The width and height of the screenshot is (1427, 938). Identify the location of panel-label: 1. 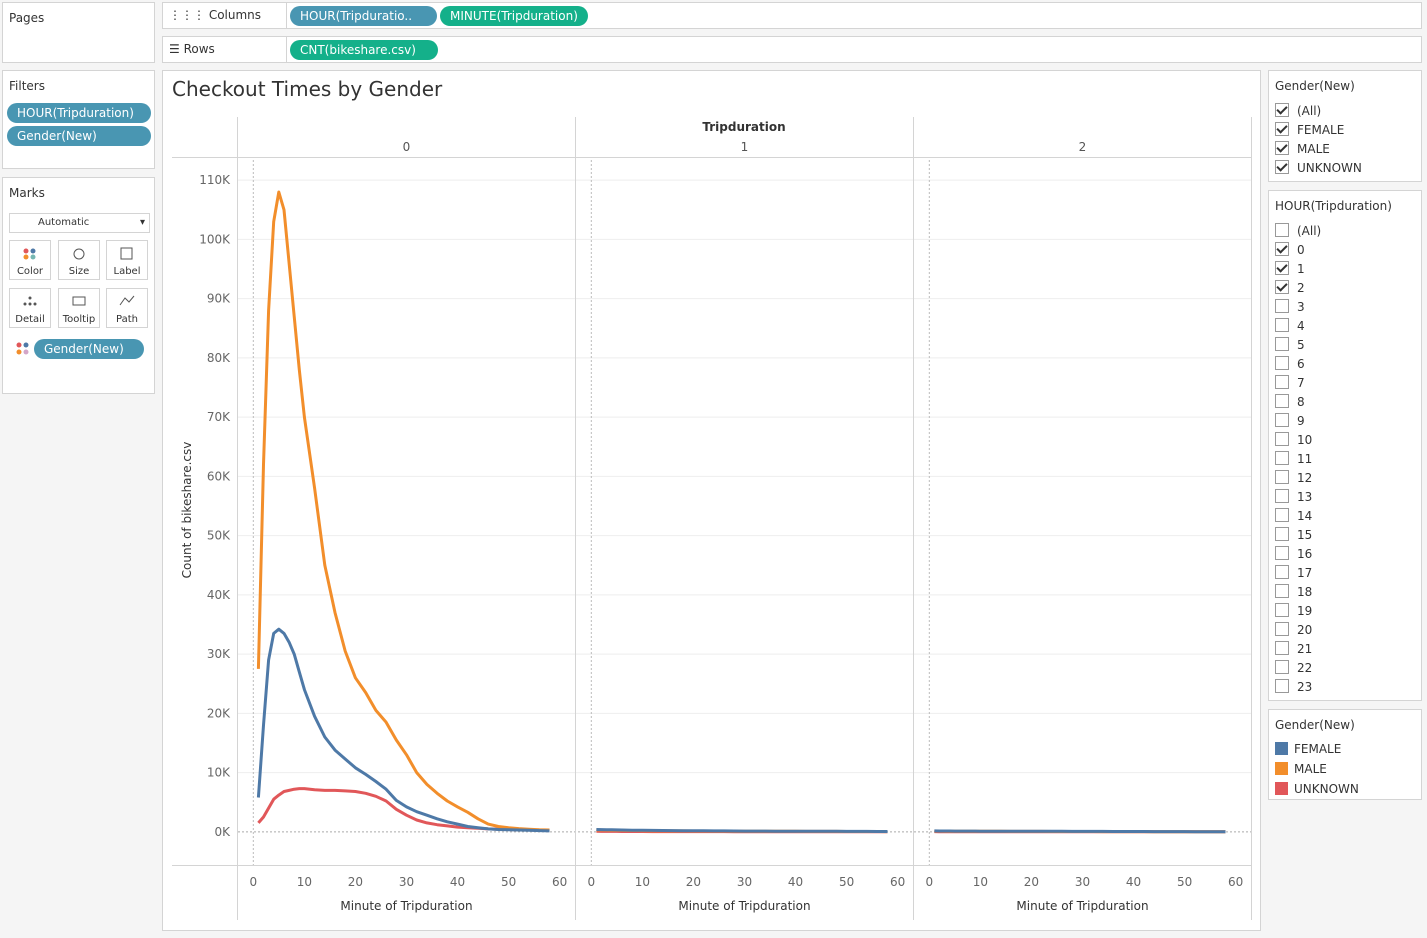
(745, 147).